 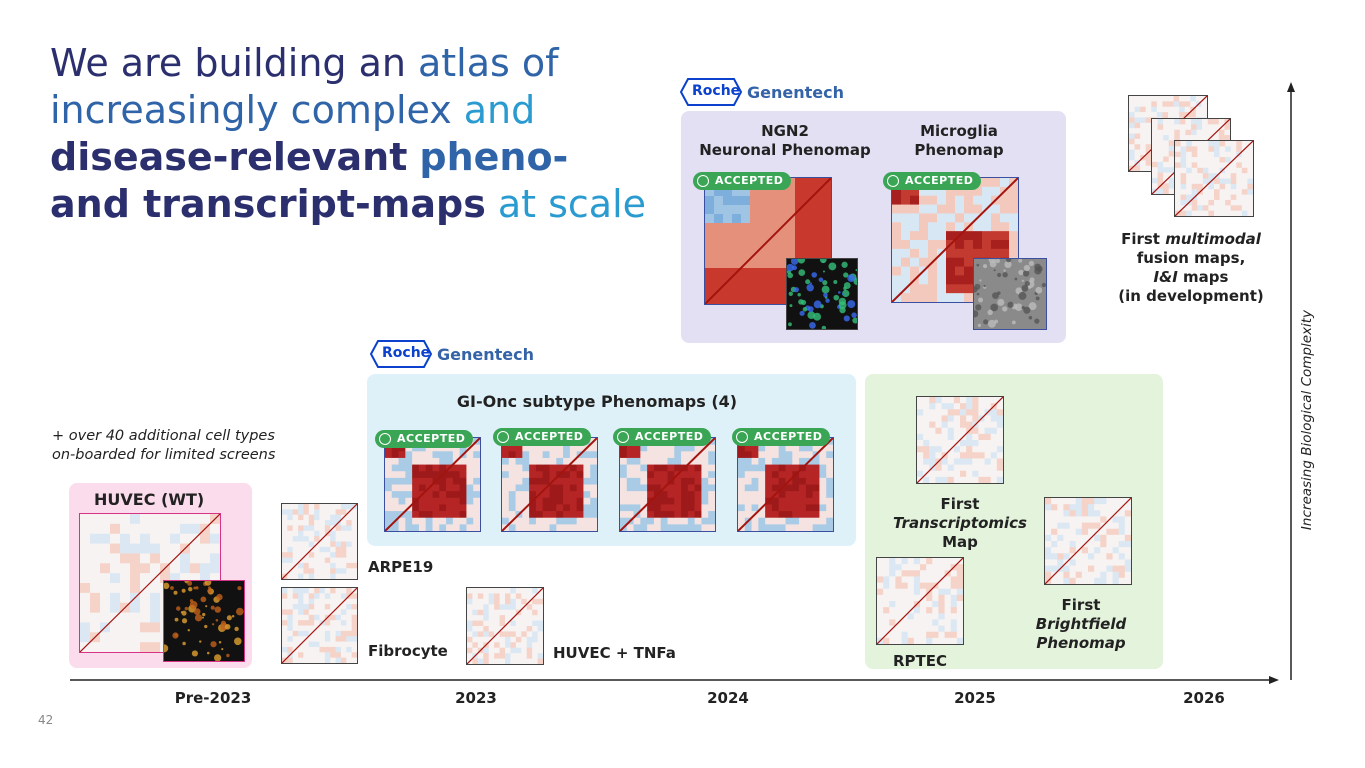 I want to click on title-line: Neuronal Phenomap, so click(x=785, y=150).